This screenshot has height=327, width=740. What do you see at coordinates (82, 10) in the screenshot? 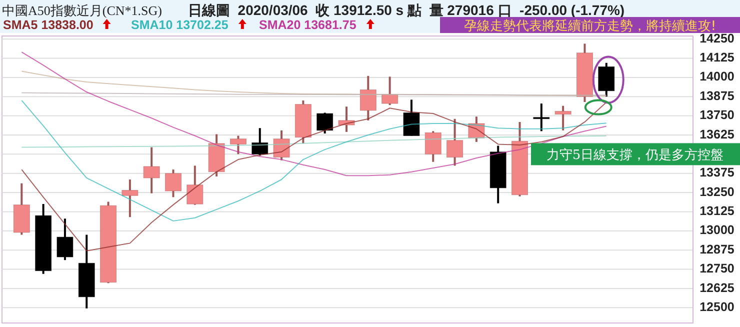
I see `chart-title: 中國A50指數近月(CN*1.SG)` at bounding box center [82, 10].